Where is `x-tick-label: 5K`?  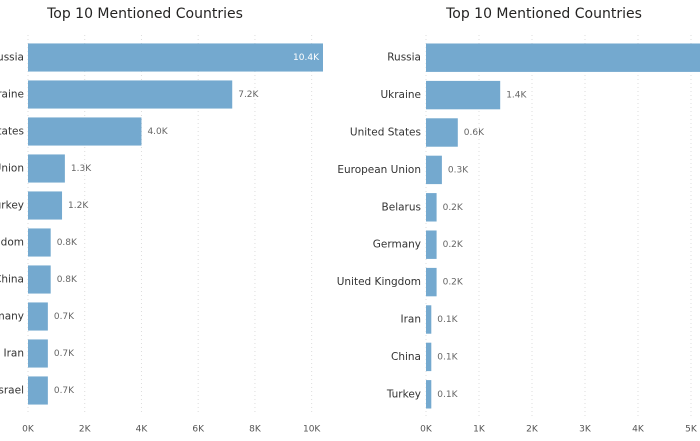 x-tick-label: 5K is located at coordinates (691, 430).